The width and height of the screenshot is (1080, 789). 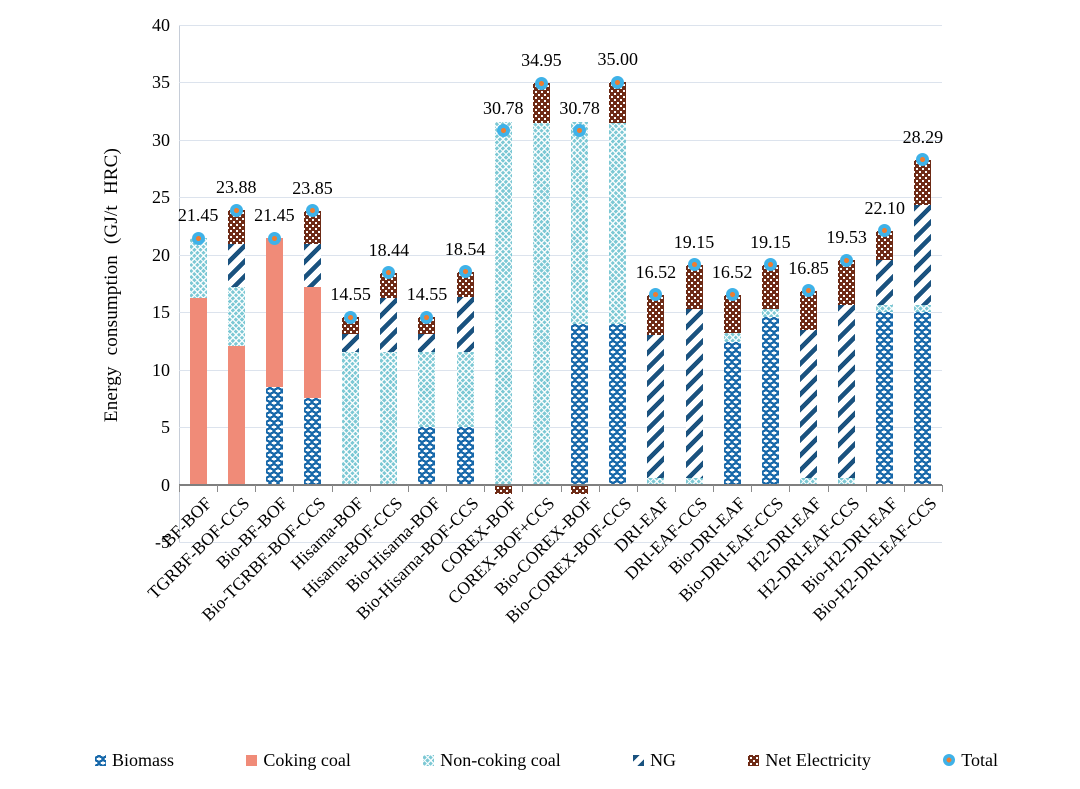 I want to click on data-label: 35.00, so click(x=617, y=59).